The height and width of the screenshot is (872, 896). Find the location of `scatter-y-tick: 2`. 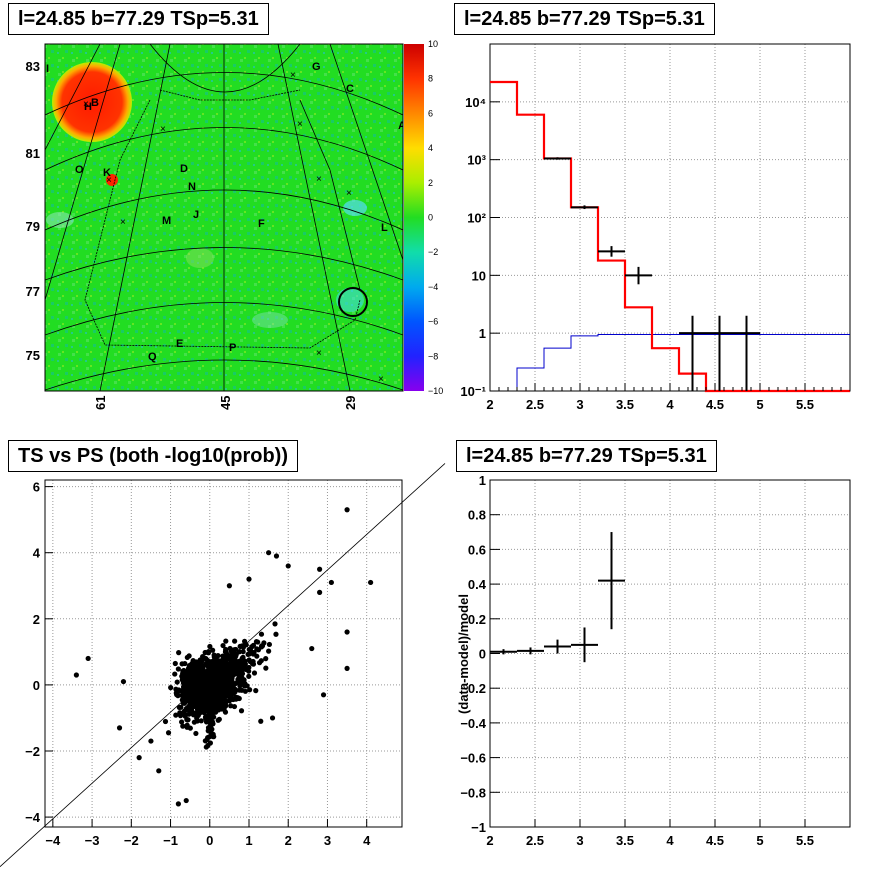

scatter-y-tick: 2 is located at coordinates (36, 619).